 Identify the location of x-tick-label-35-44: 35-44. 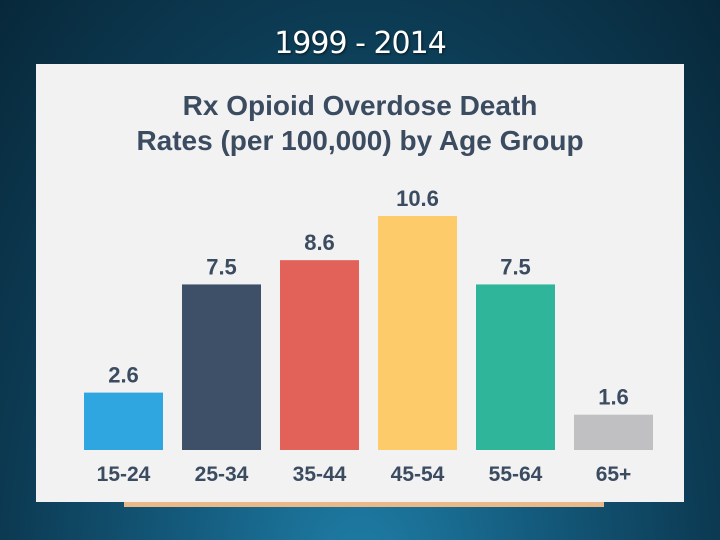
(320, 474).